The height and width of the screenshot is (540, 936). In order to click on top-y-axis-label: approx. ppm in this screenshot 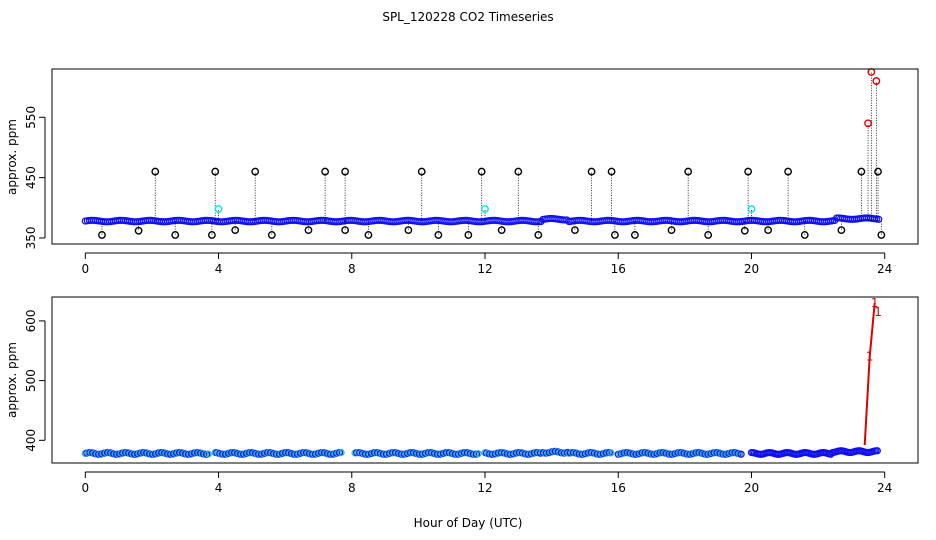, I will do `click(12, 157)`.